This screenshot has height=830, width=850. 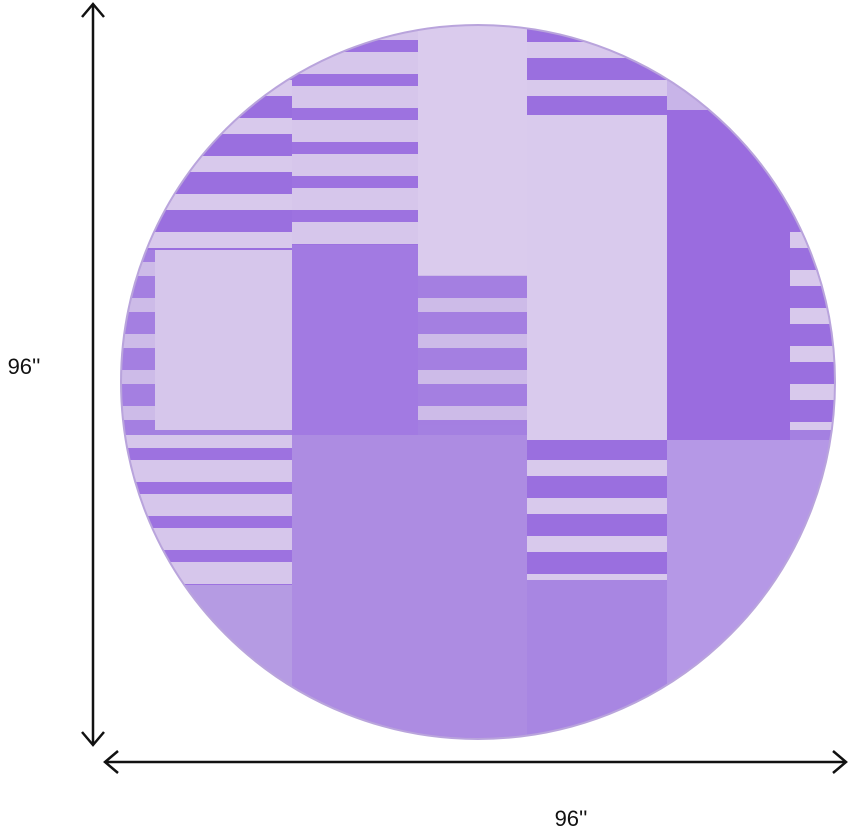 I want to click on width-arrow, so click(x=475, y=762).